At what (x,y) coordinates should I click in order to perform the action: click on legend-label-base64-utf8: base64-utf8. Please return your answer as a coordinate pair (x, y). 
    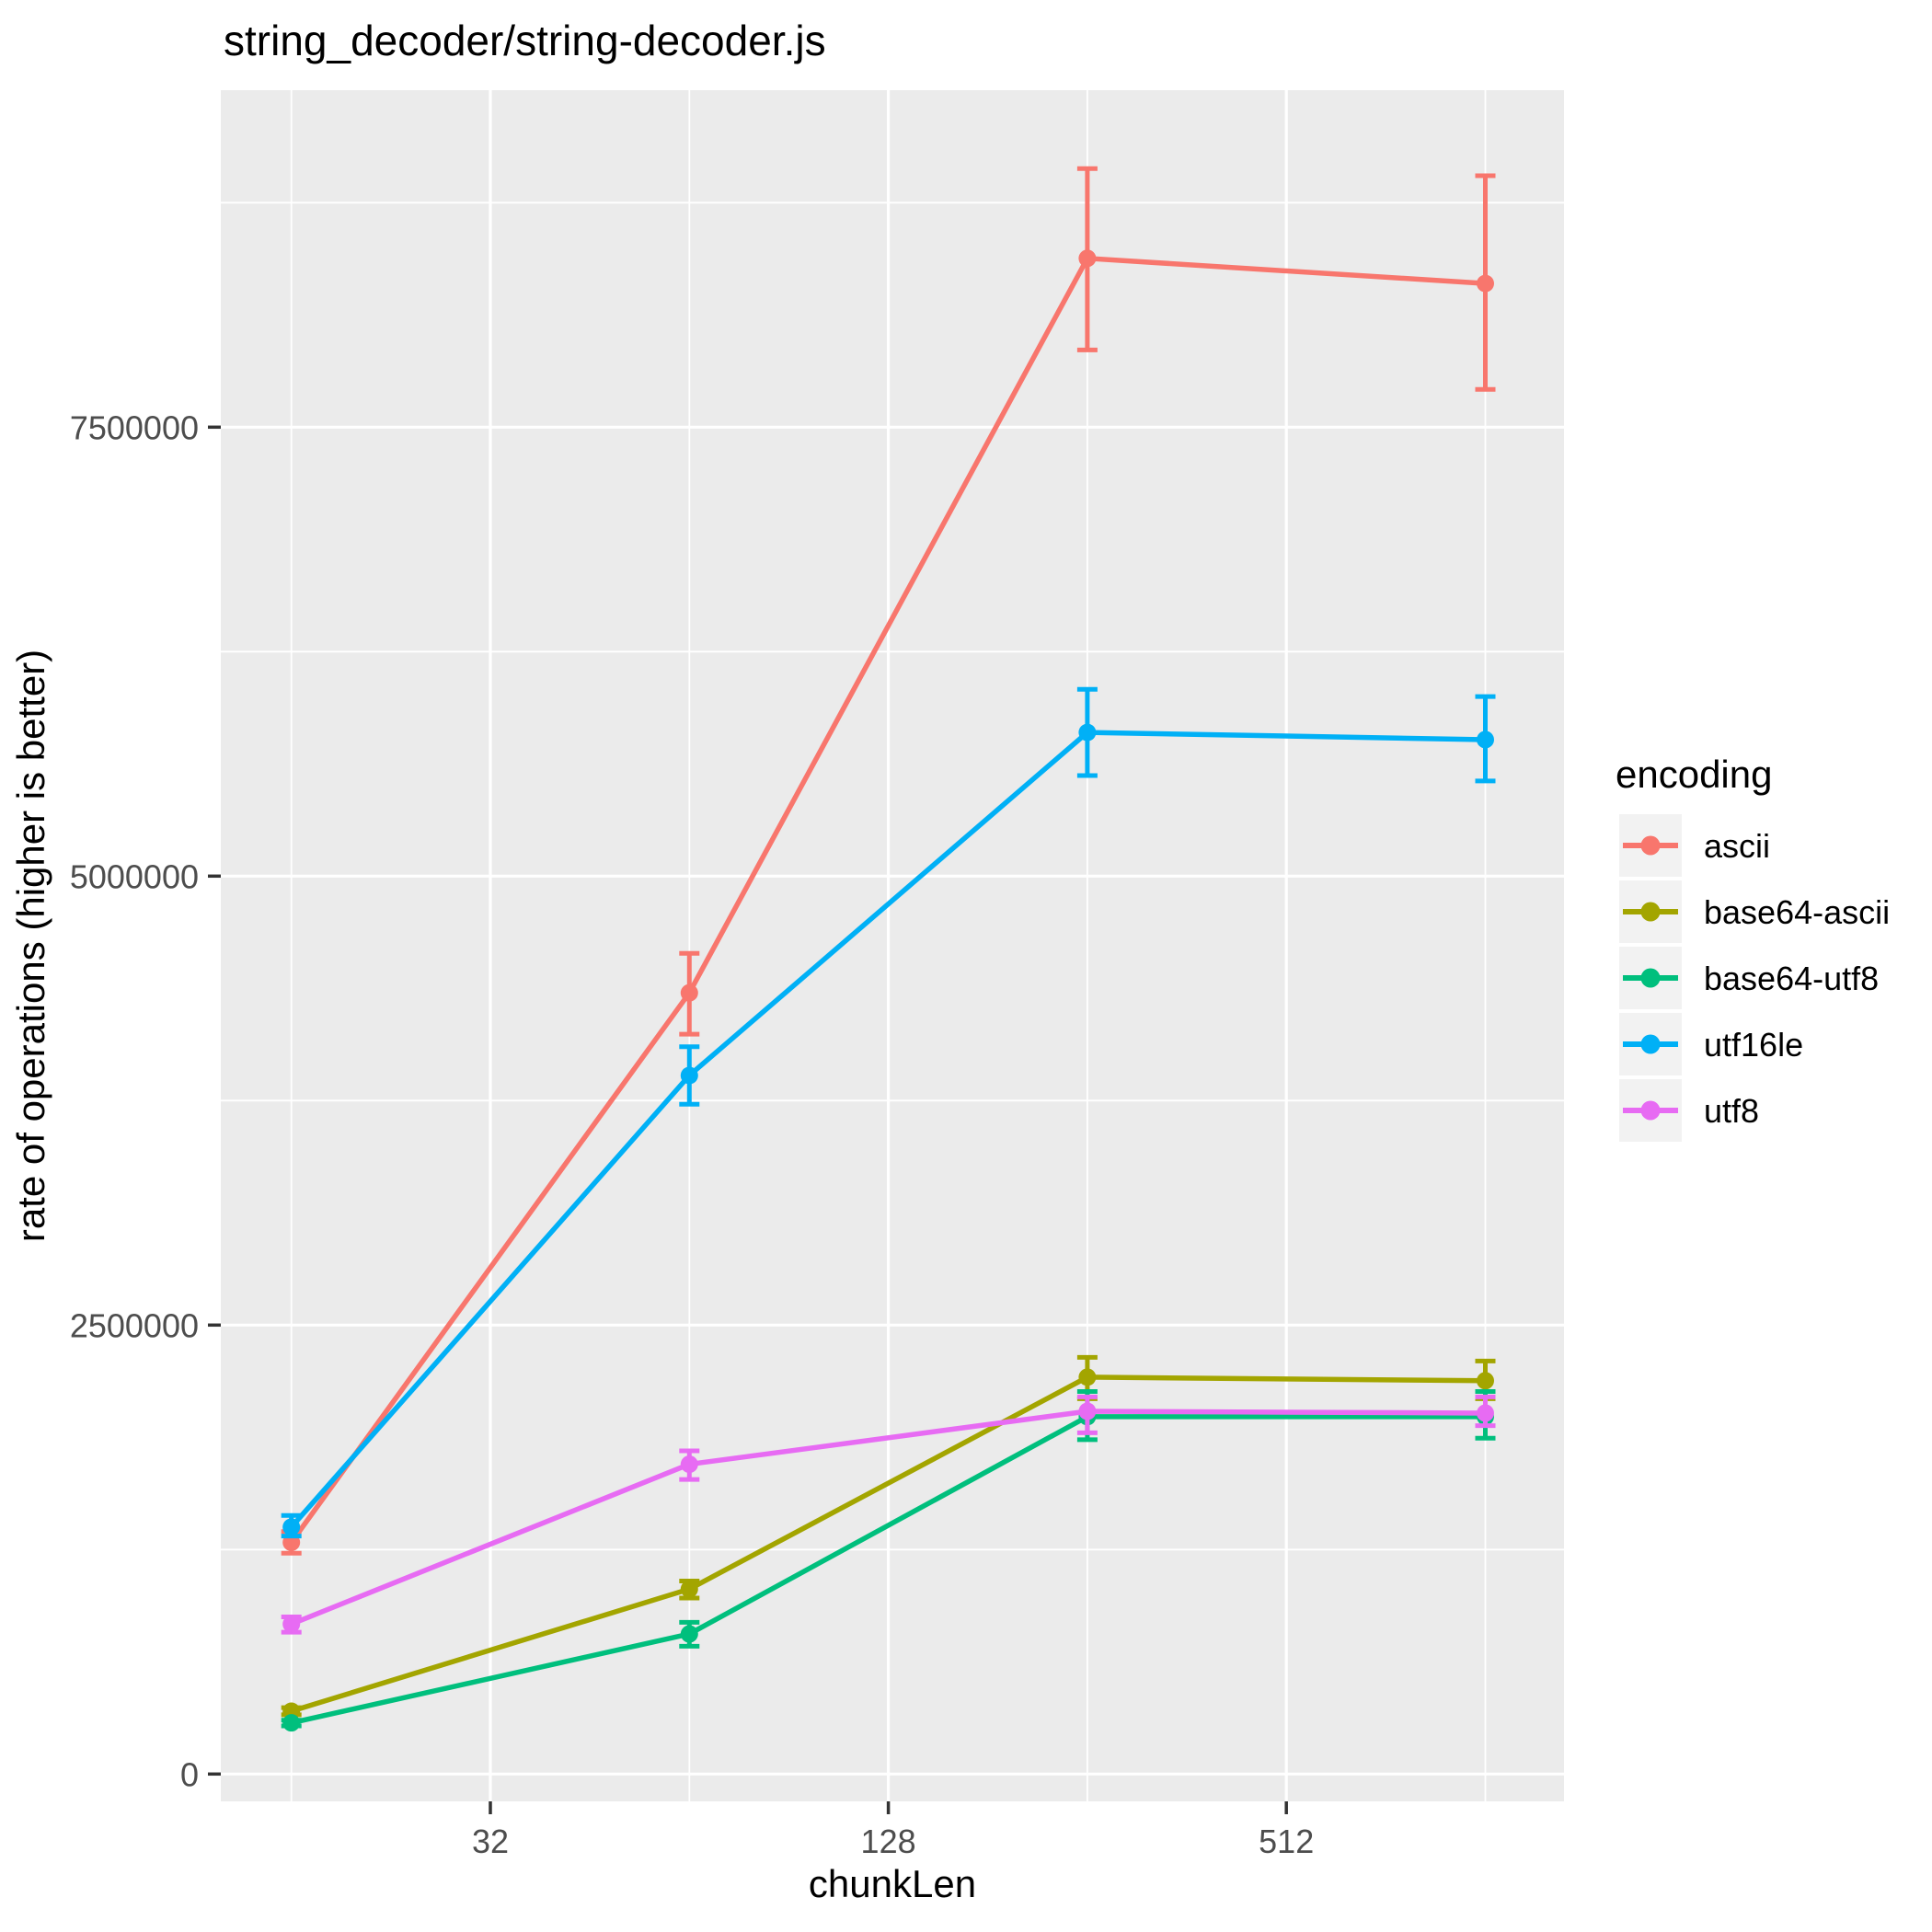
    Looking at the image, I should click on (1791, 978).